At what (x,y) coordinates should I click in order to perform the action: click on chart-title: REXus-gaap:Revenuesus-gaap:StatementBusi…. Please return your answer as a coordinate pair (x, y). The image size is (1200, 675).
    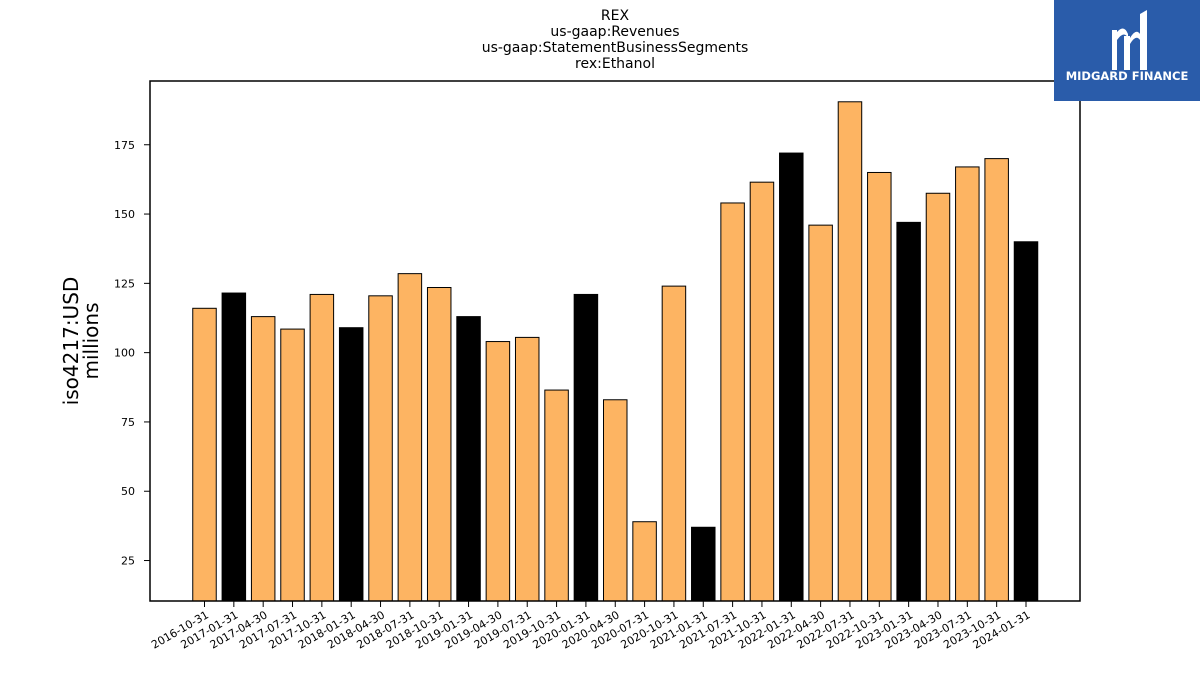
    Looking at the image, I should click on (615, 40).